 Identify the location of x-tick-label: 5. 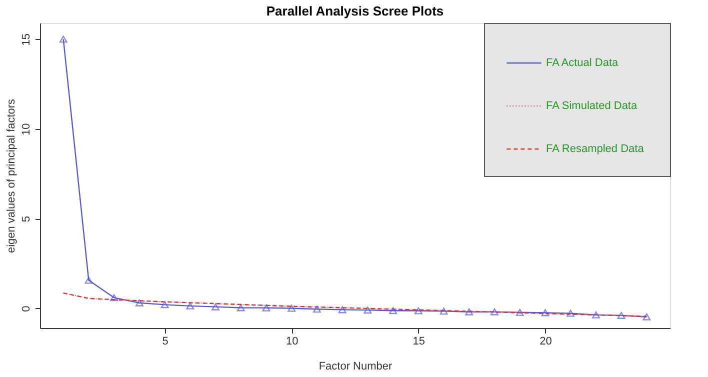
(165, 342).